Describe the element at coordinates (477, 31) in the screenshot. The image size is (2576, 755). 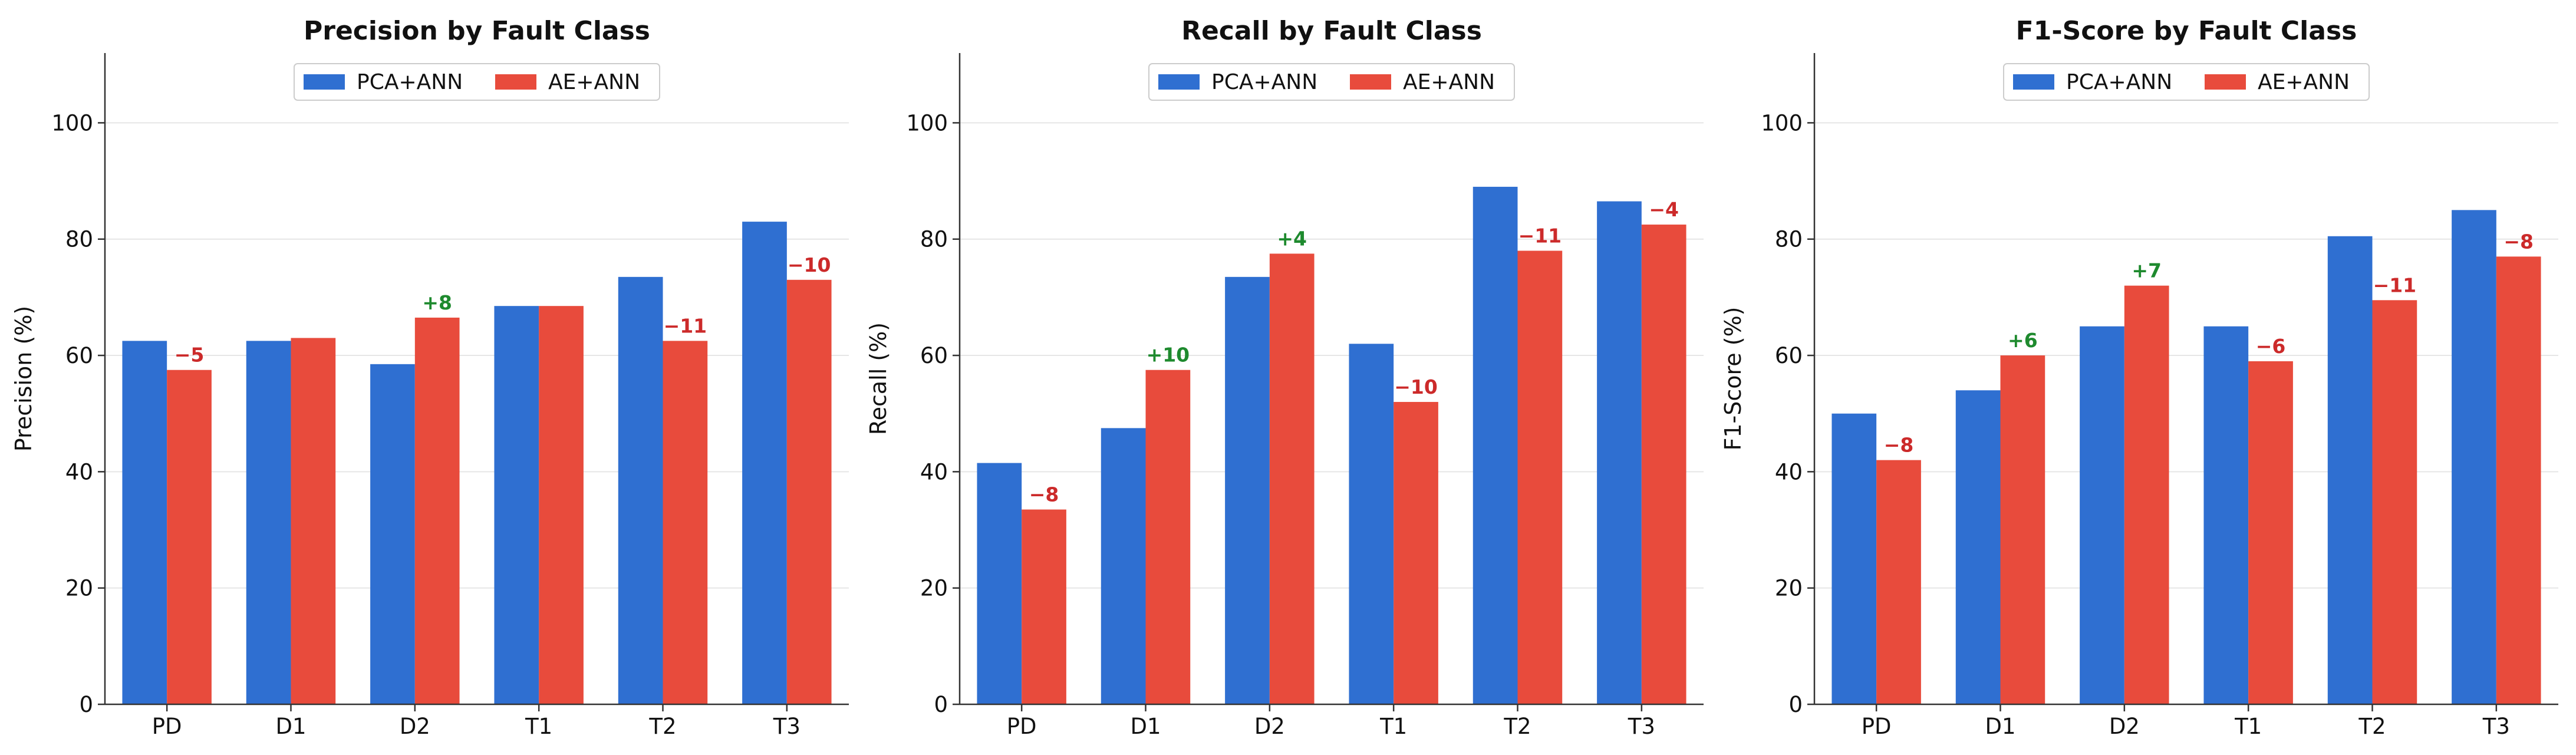
I see `chart-title: Precision by Fault Class` at that location.